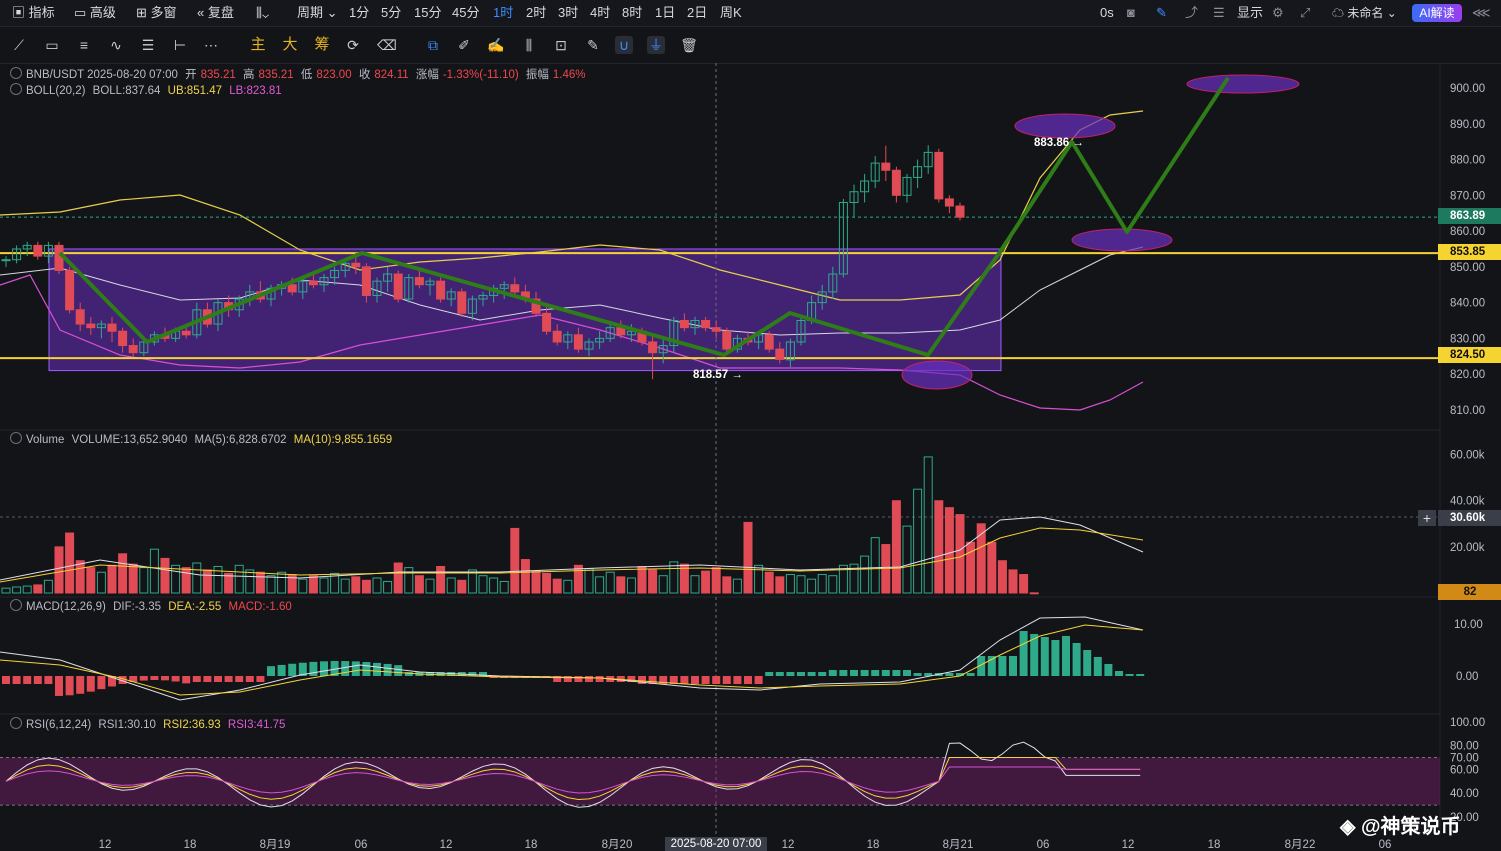 This screenshot has width=1501, height=851. Describe the element at coordinates (116, 45) in the screenshot. I see `wave-tool-icon: ∿` at that location.